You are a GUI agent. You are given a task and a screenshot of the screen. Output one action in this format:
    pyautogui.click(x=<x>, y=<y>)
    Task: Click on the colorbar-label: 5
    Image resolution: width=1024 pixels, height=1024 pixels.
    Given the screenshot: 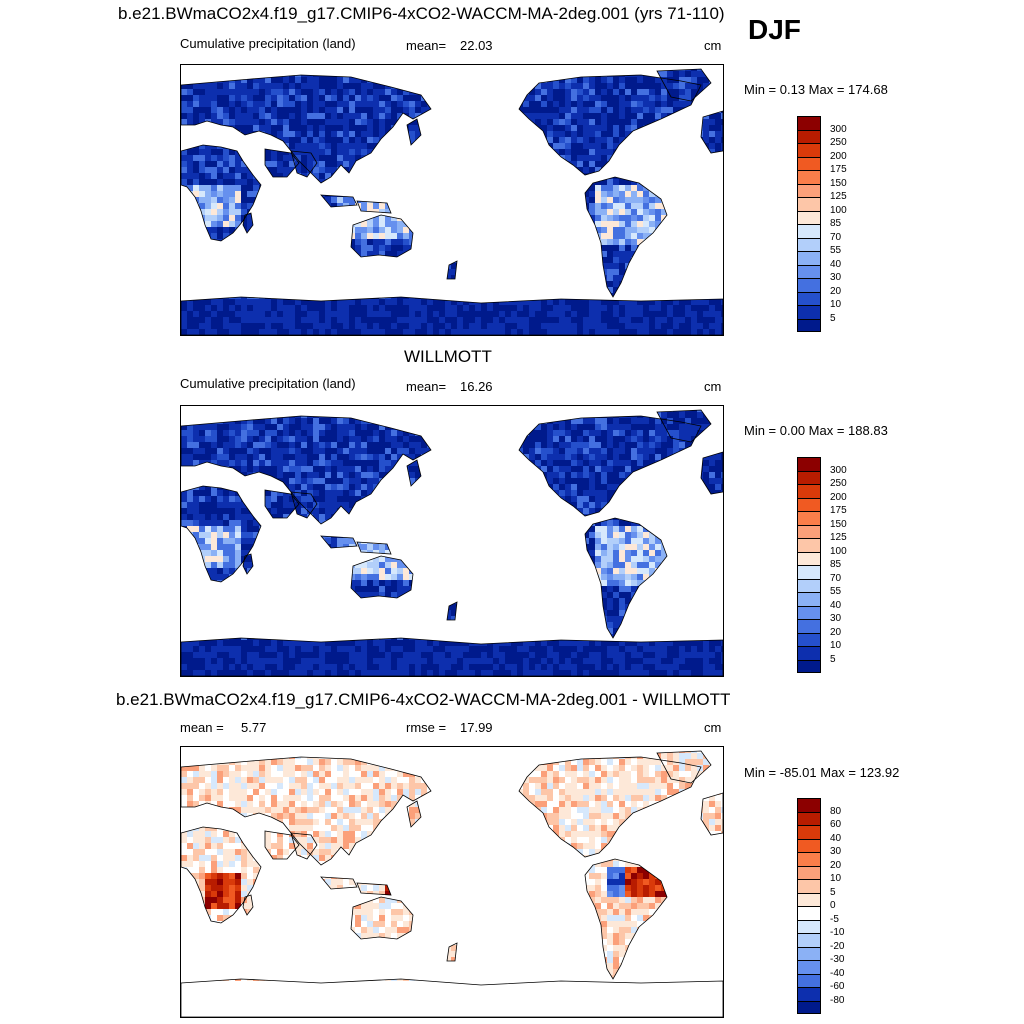 What is the action you would take?
    pyautogui.click(x=833, y=892)
    